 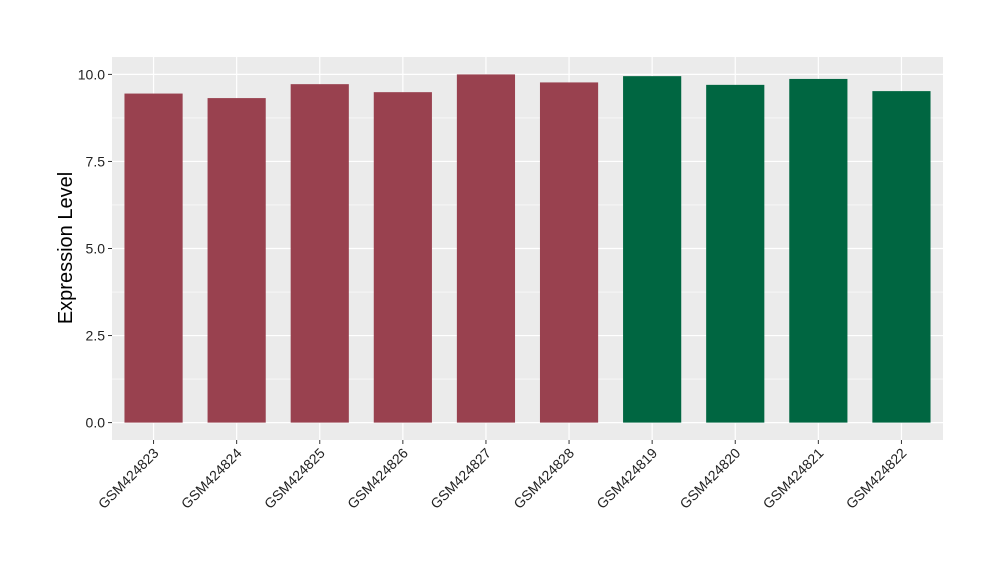 What do you see at coordinates (460, 478) in the screenshot?
I see `x-tick-label: GSM424827` at bounding box center [460, 478].